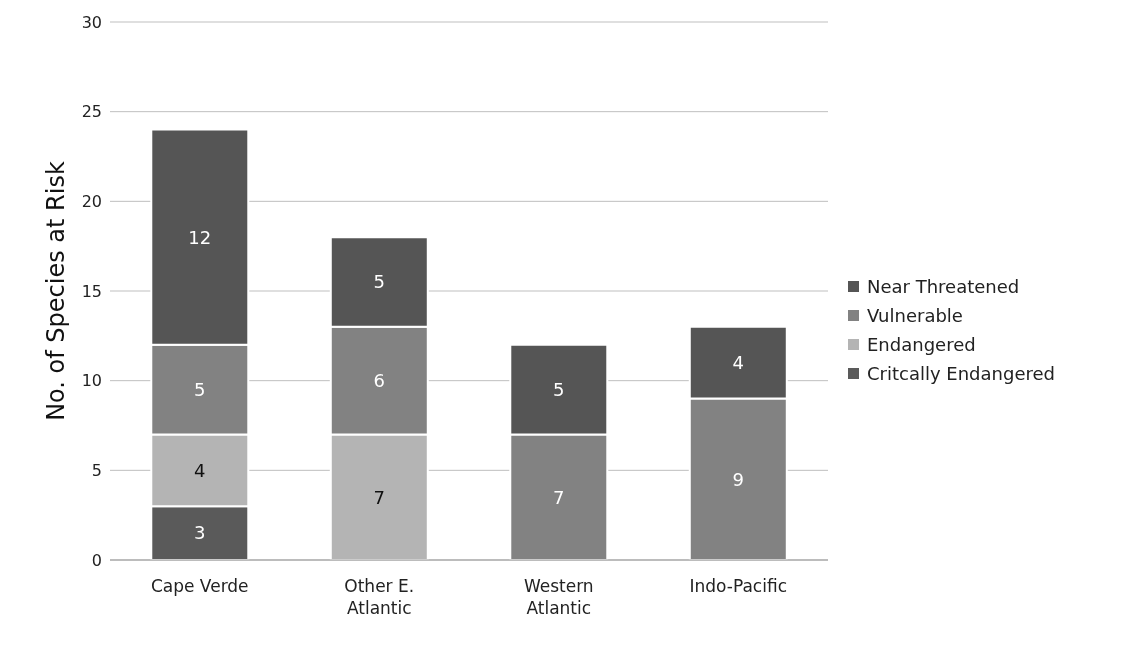  Describe the element at coordinates (921, 344) in the screenshot. I see `legend-label: Endangered` at that location.